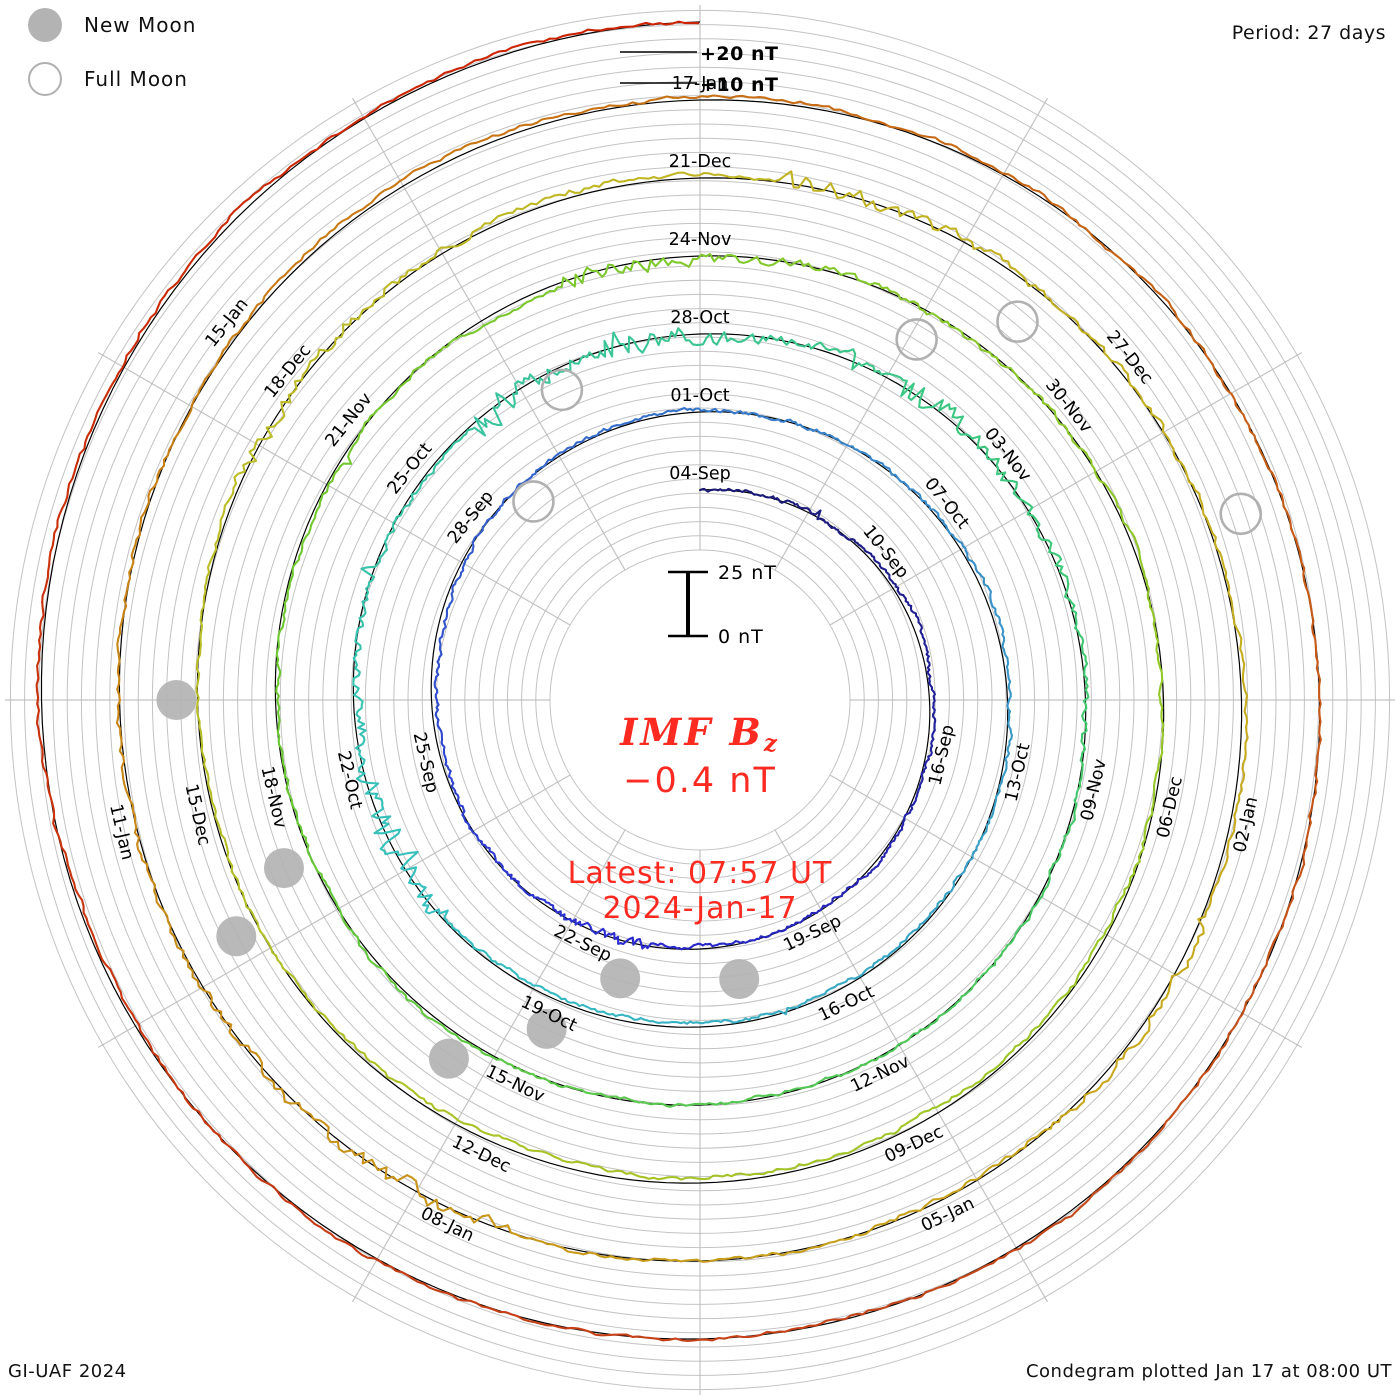 The image size is (1400, 1400). What do you see at coordinates (846, 1004) in the screenshot?
I see `date-label: 16-Oct` at bounding box center [846, 1004].